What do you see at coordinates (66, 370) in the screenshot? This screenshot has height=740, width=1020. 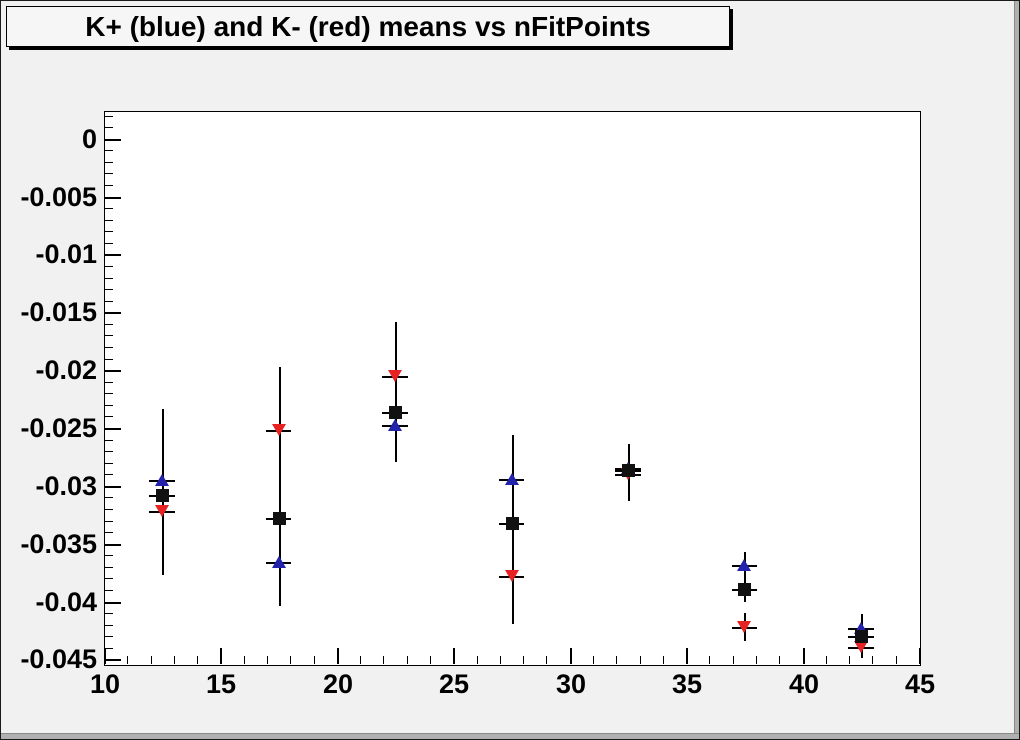 I see `y-tick-label: -0.02` at bounding box center [66, 370].